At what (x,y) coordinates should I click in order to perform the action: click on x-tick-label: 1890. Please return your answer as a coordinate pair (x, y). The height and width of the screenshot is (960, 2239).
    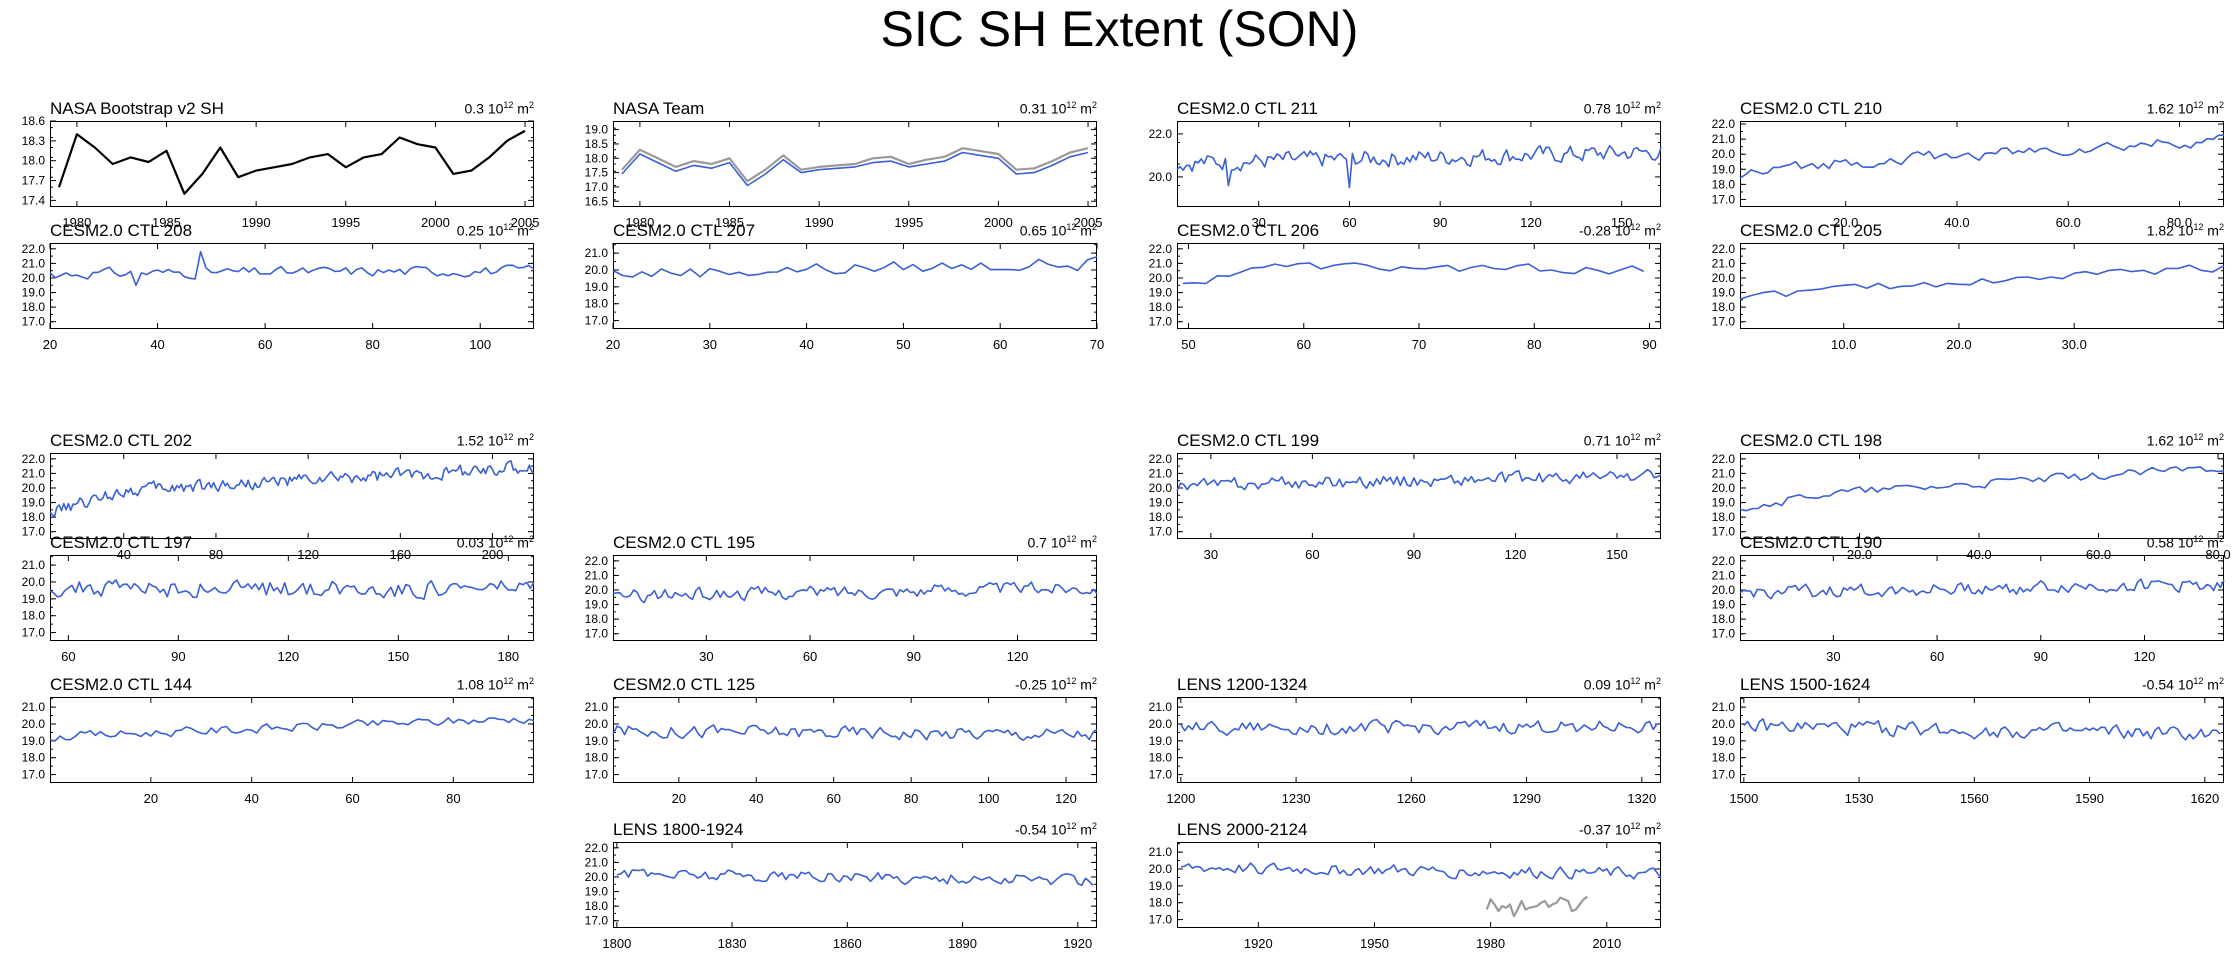
    Looking at the image, I should click on (962, 943).